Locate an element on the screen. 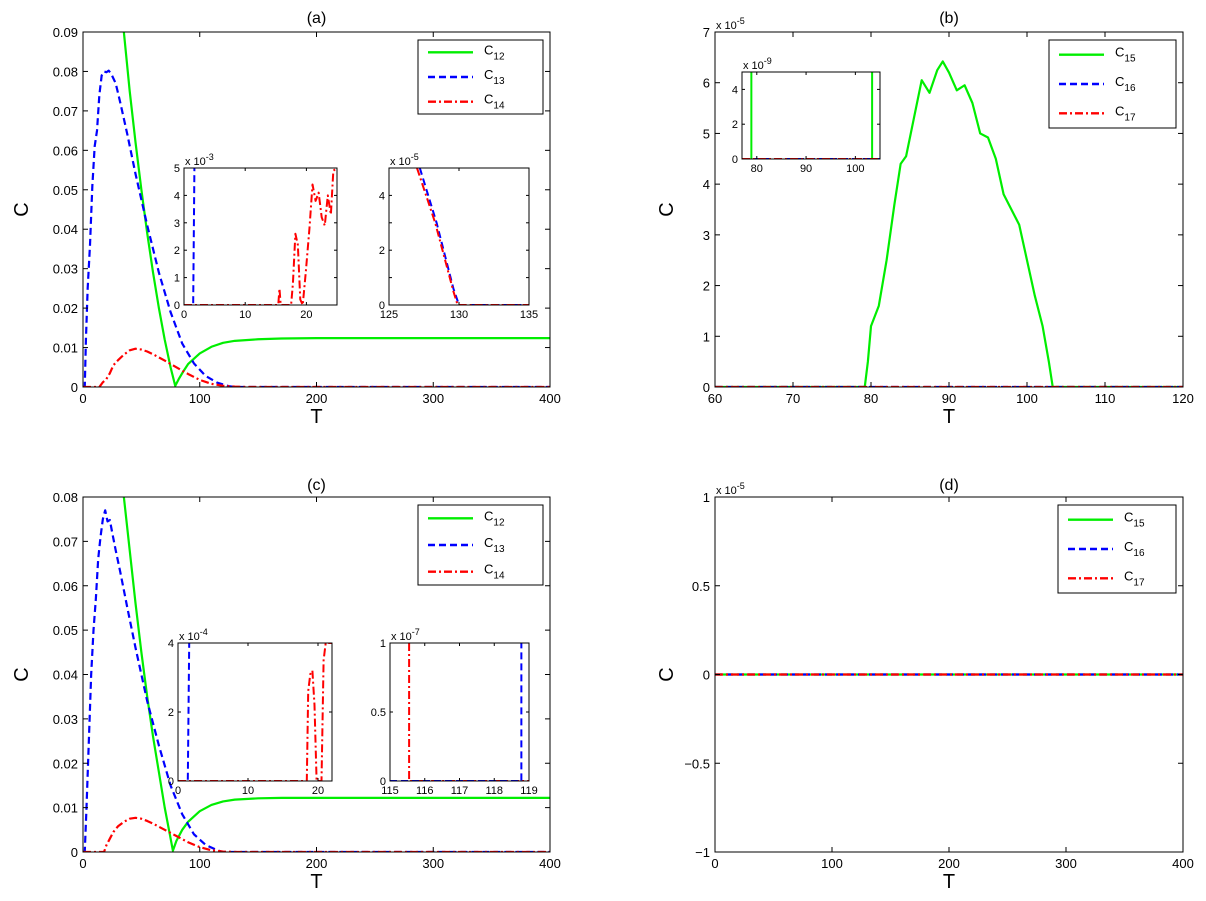  panel-b-inset-0-multiplier: x 10-9 is located at coordinates (757, 64).